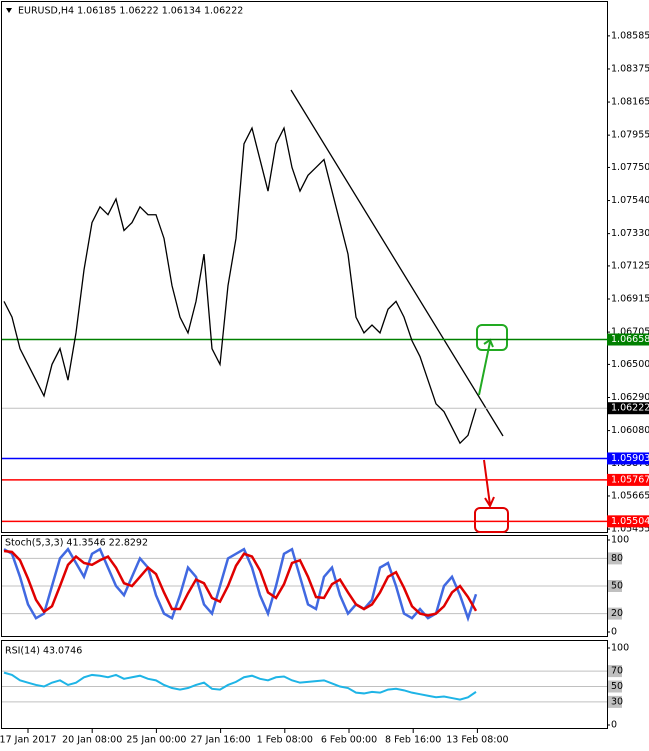 The width and height of the screenshot is (649, 751). I want to click on level-label: 1.05767, so click(630, 479).